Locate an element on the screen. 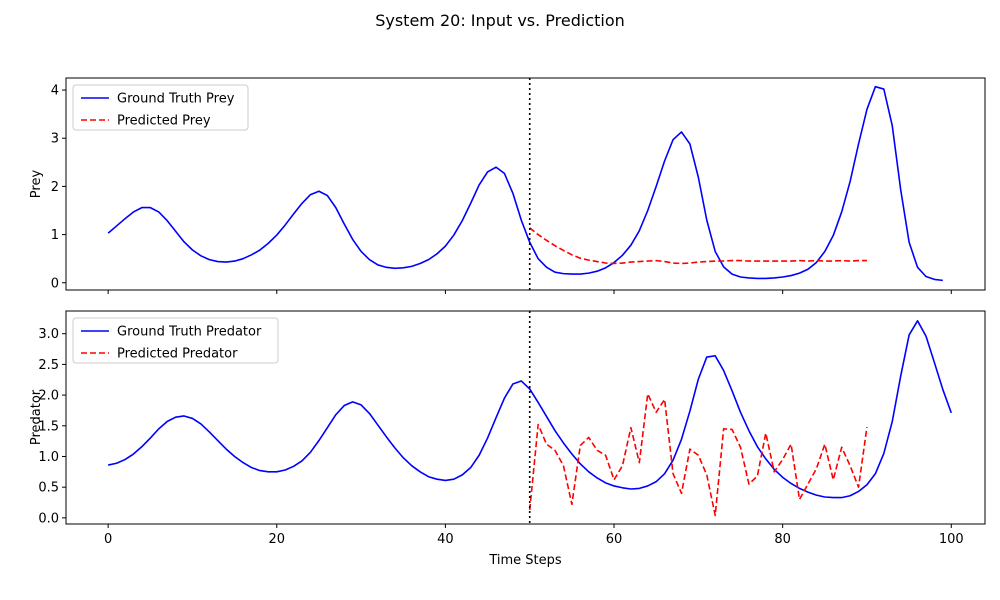 This screenshot has height=600, width=1000. y-tick-label: 0.0 is located at coordinates (48, 518).